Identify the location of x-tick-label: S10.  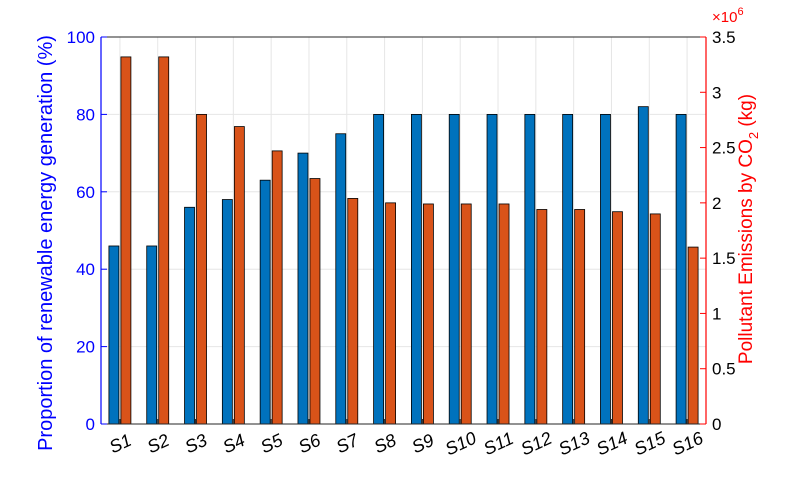
(460, 444).